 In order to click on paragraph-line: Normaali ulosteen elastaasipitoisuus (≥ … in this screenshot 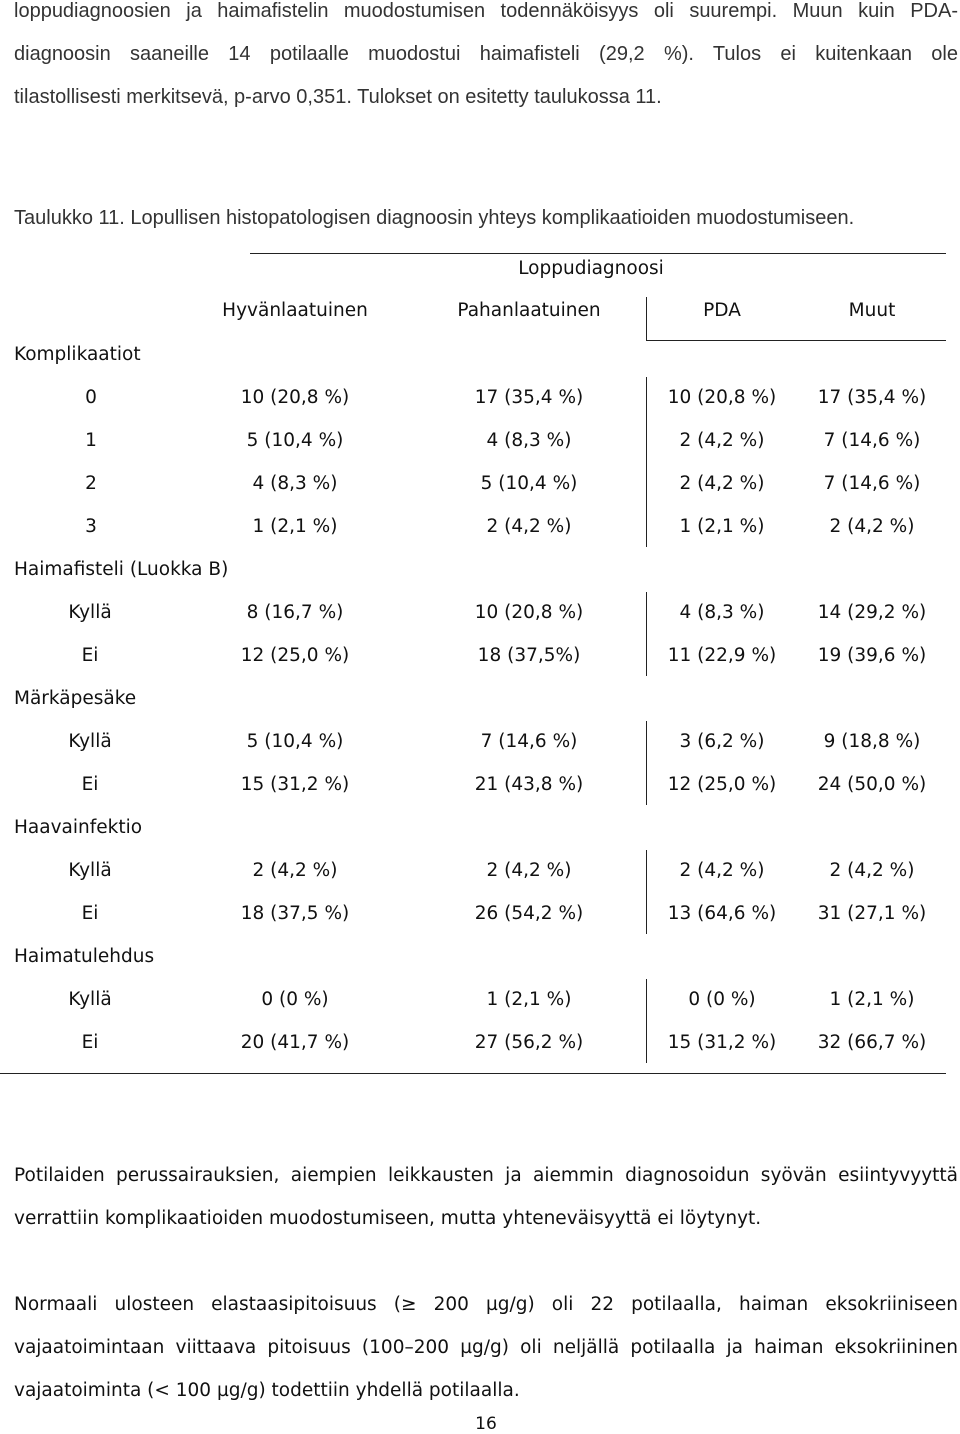, I will do `click(486, 1304)`.